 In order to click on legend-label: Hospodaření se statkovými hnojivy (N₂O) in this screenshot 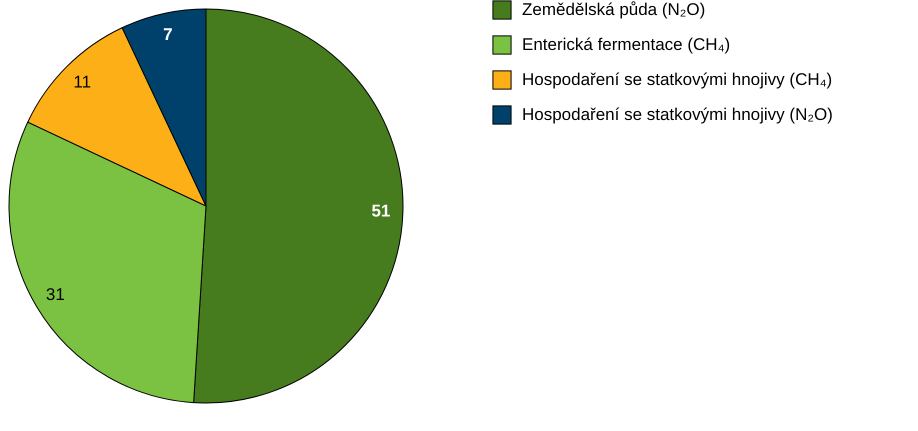, I will do `click(677, 114)`.